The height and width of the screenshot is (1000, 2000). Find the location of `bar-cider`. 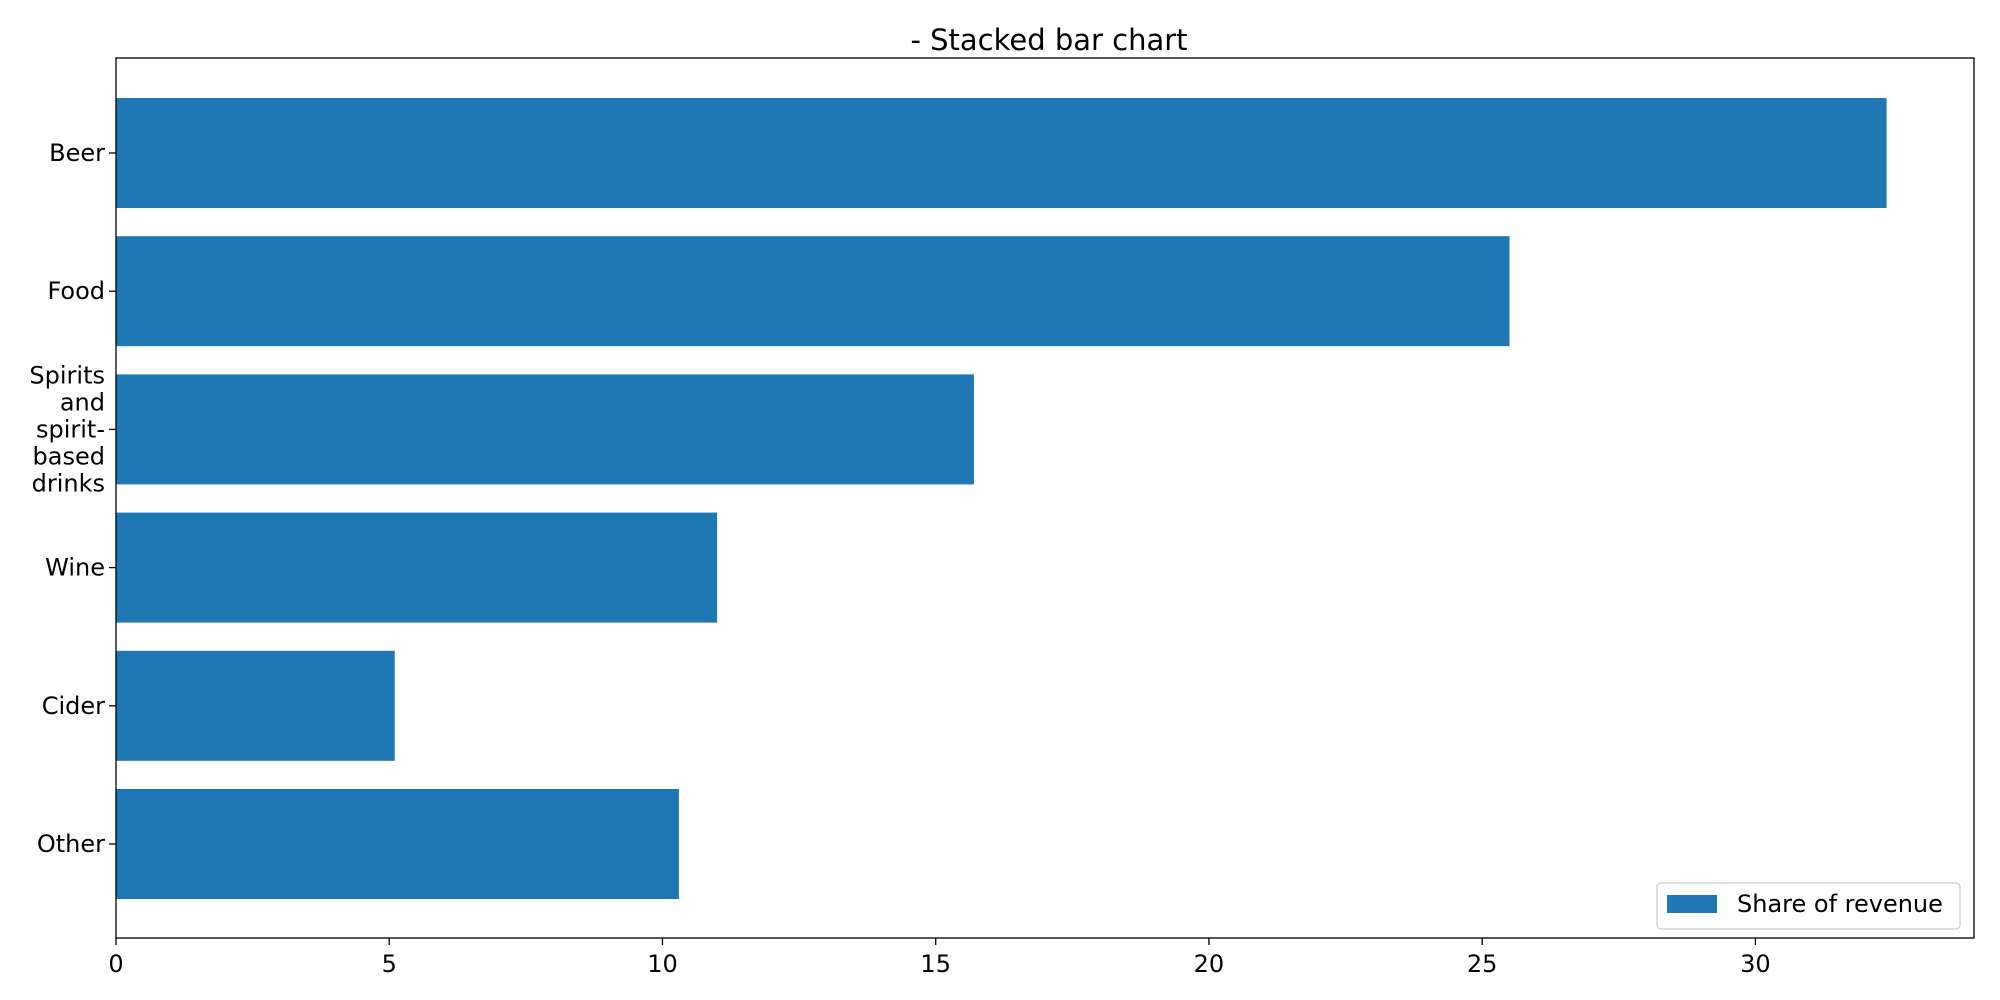

bar-cider is located at coordinates (255, 705).